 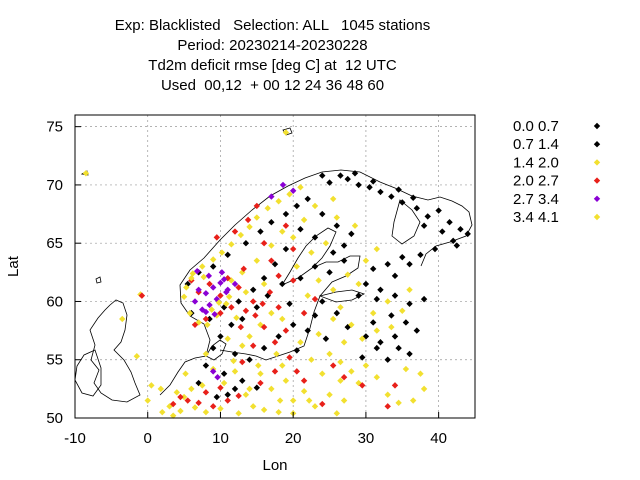 What do you see at coordinates (115, 351) in the screenshot?
I see `coastline-british-isles` at bounding box center [115, 351].